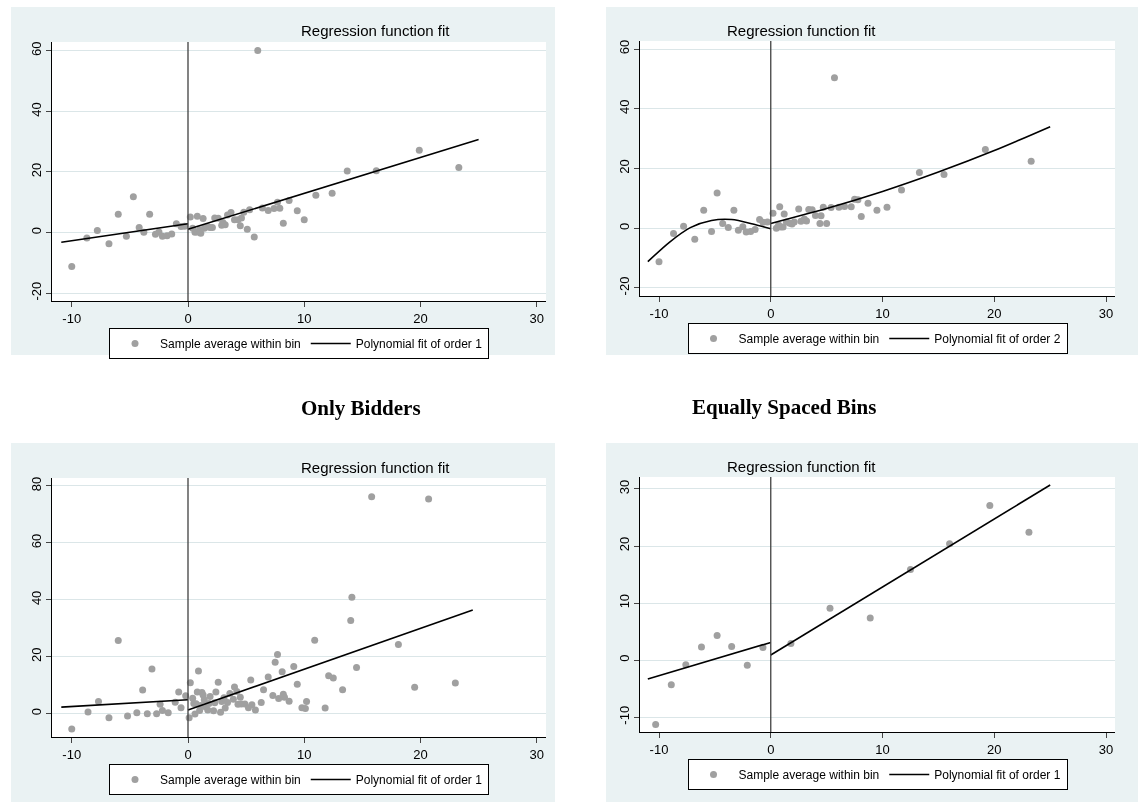 The height and width of the screenshot is (802, 1138). What do you see at coordinates (784, 407) in the screenshot?
I see `chart-title: Equally Spaced Bins` at bounding box center [784, 407].